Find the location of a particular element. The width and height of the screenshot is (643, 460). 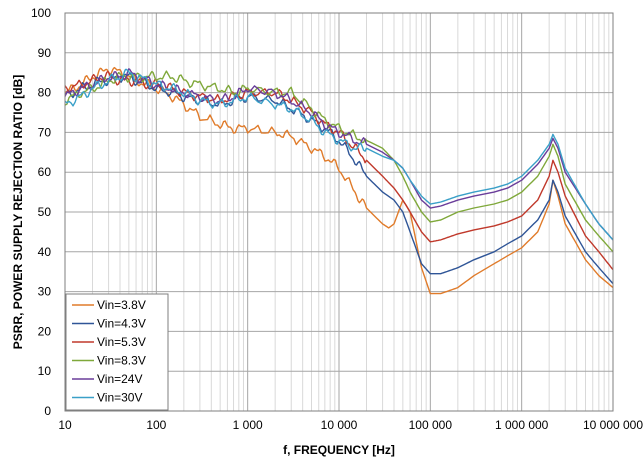

y-tick-label: 90 is located at coordinates (45, 53).